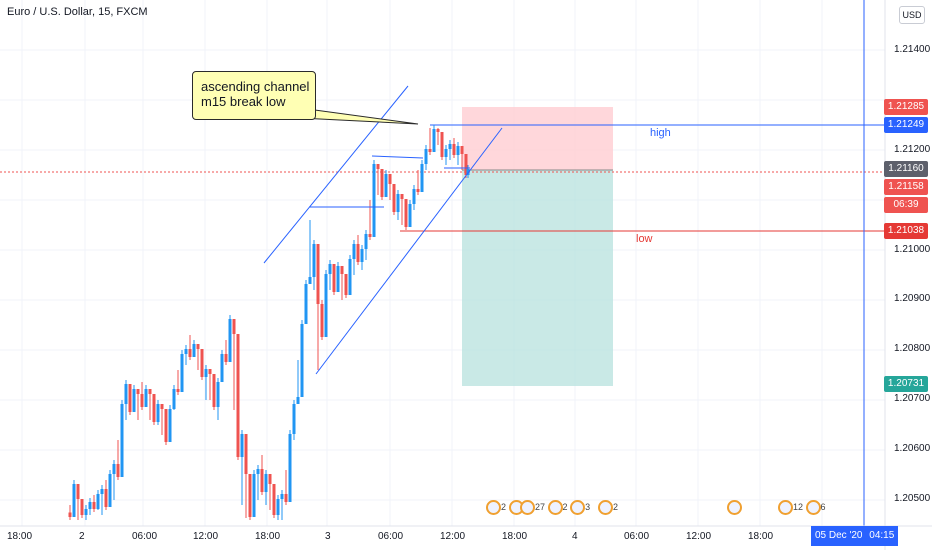 Image resolution: width=932 pixels, height=550 pixels. What do you see at coordinates (906, 107) in the screenshot?
I see `stop-price-tag: 1.21285` at bounding box center [906, 107].